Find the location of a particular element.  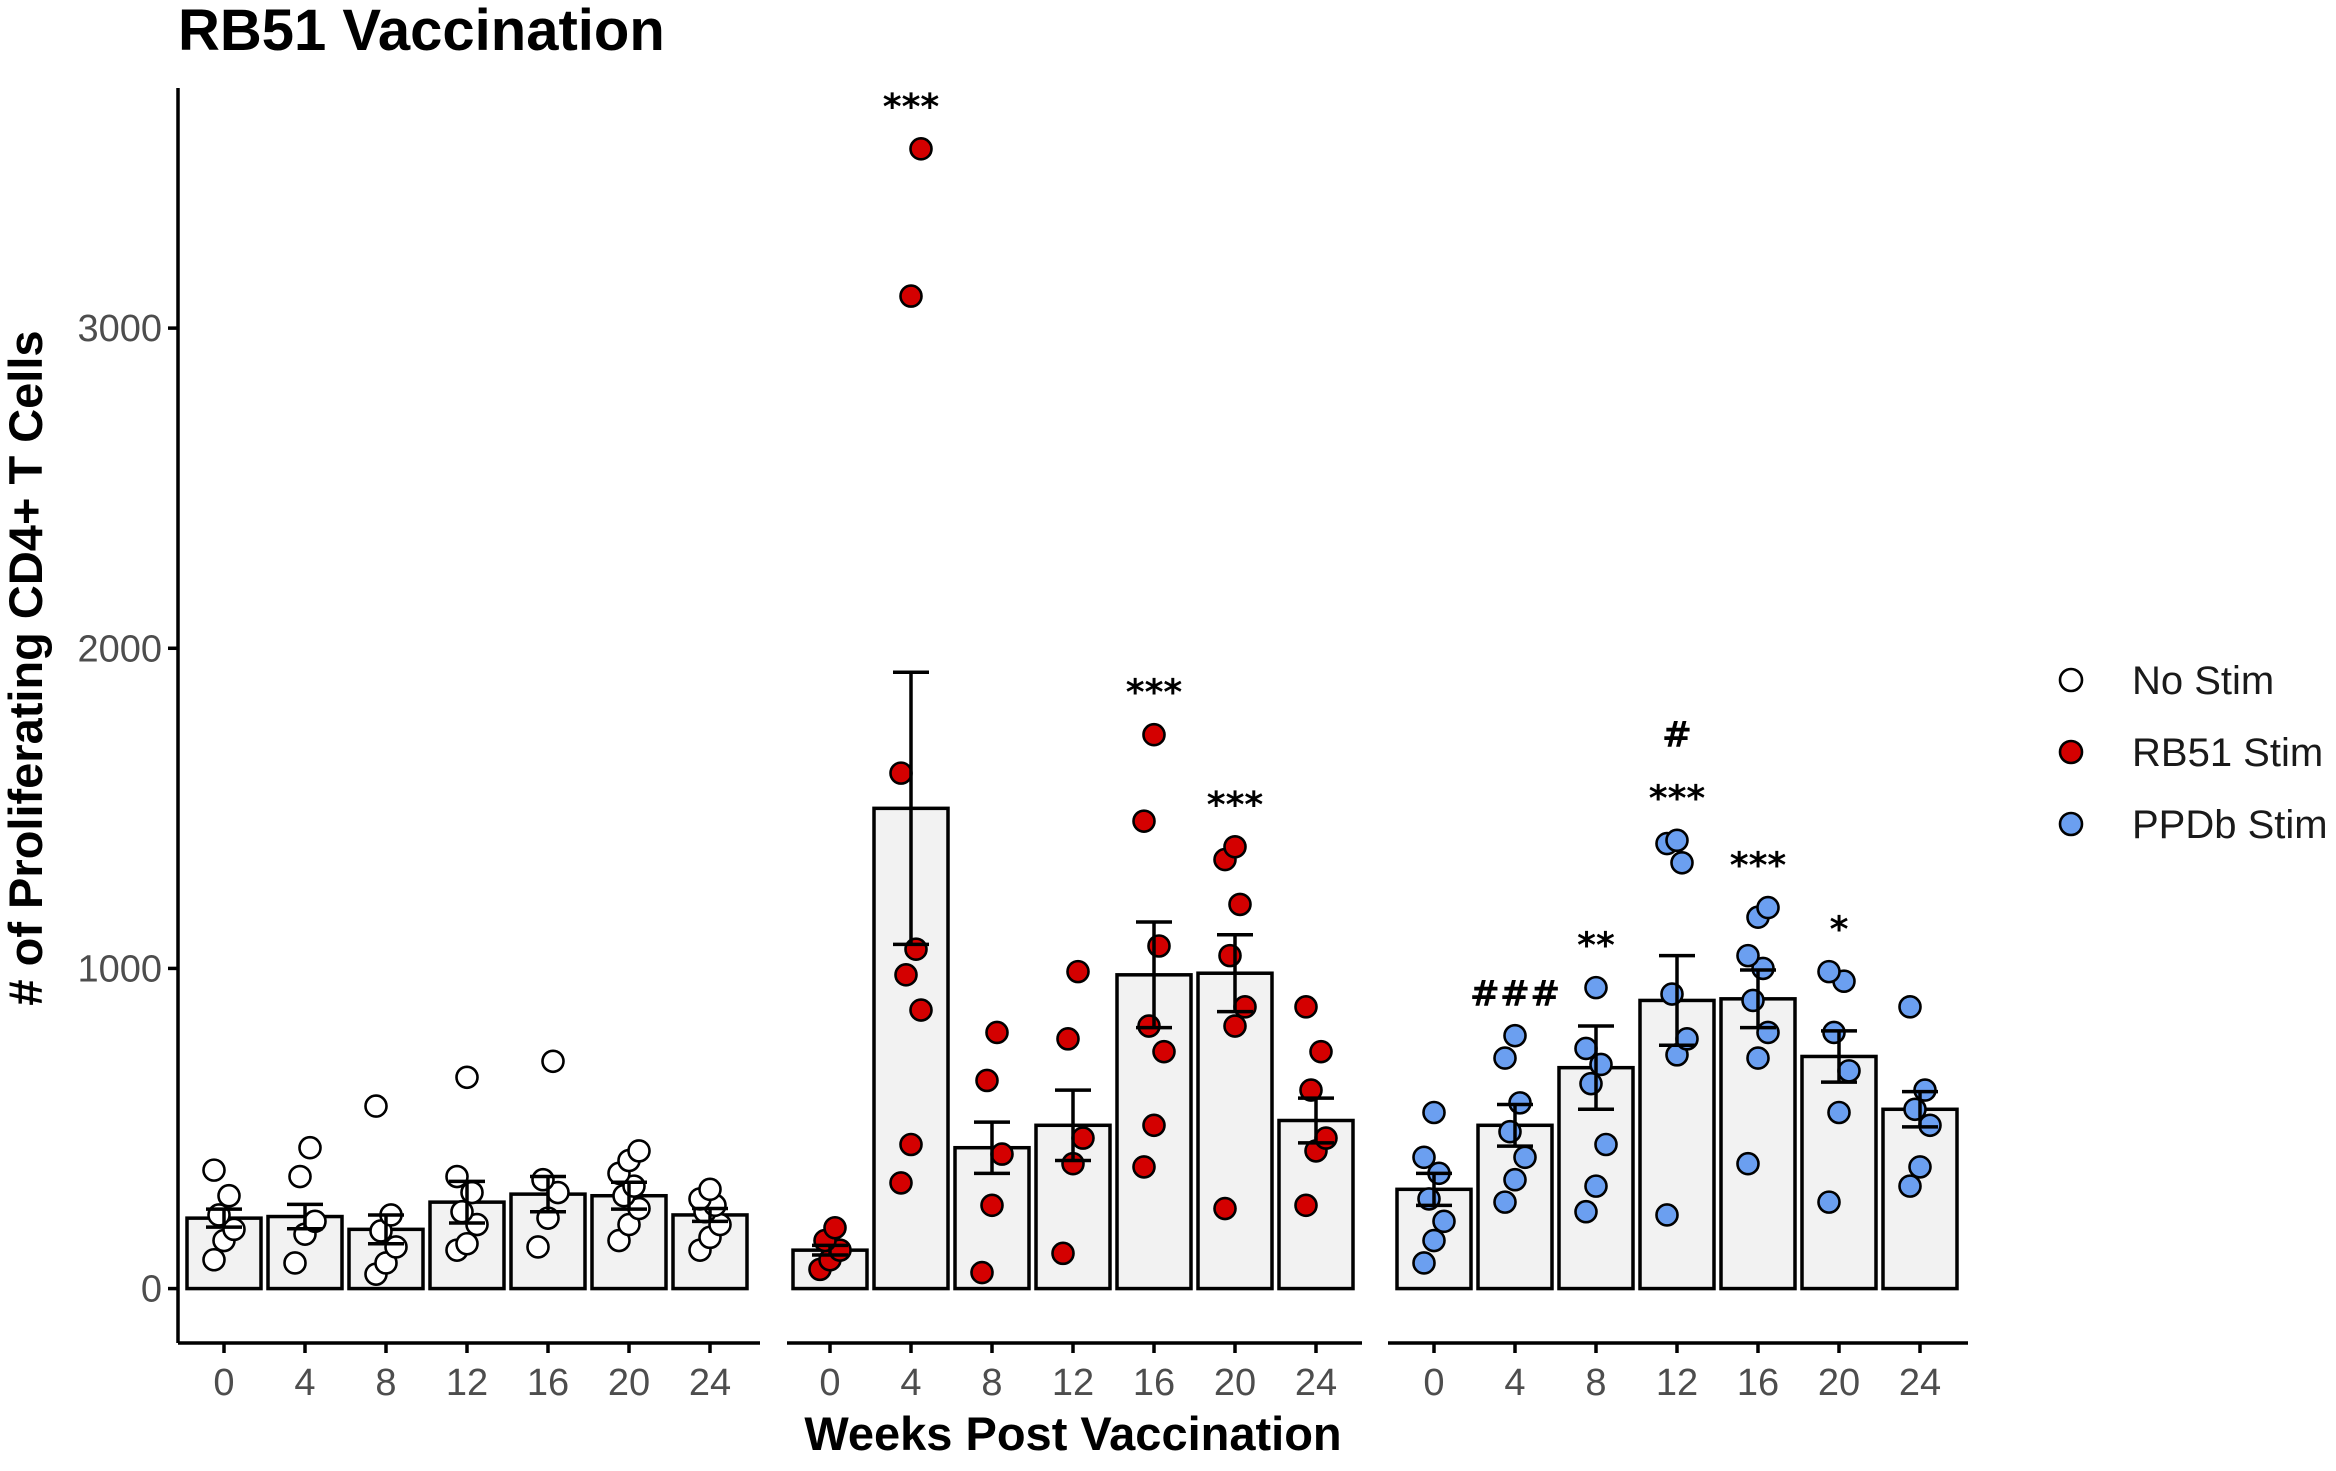

legend-label: No Stim is located at coordinates (2203, 681).